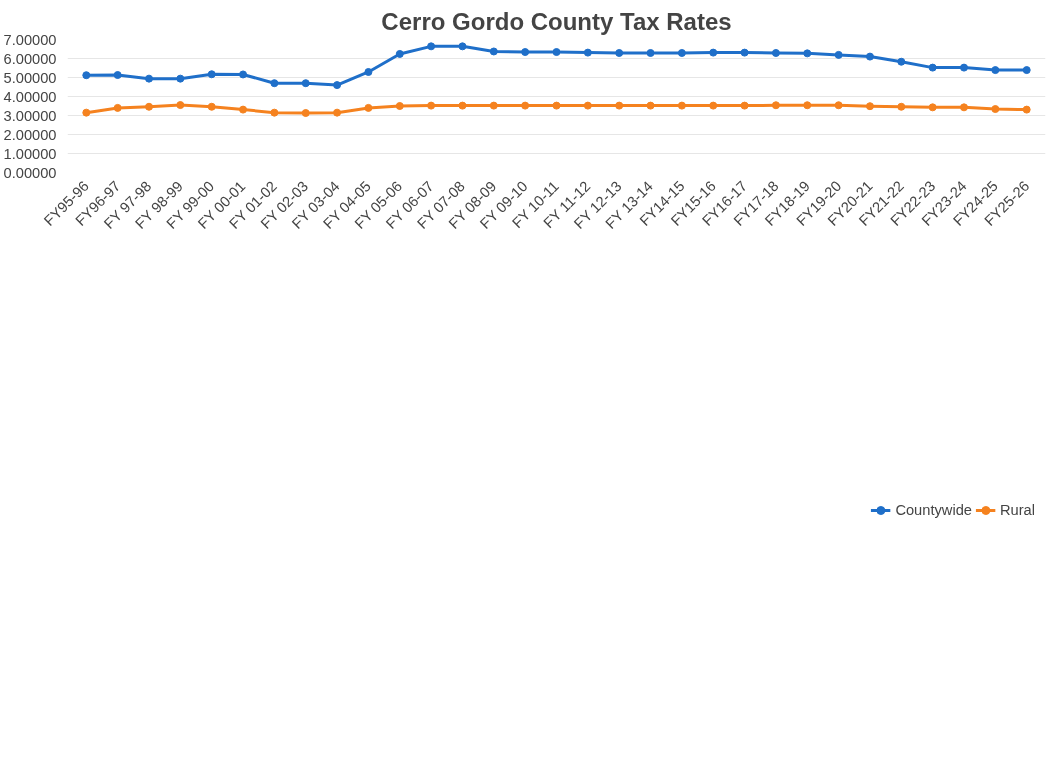 This screenshot has height=776, width=1064. Describe the element at coordinates (30, 153) in the screenshot. I see `y-tick-label: 1.00000` at that location.